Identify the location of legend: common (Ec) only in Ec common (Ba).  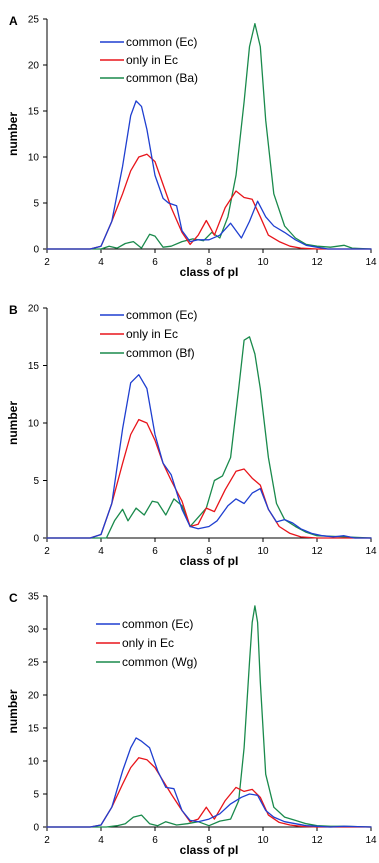
(149, 60).